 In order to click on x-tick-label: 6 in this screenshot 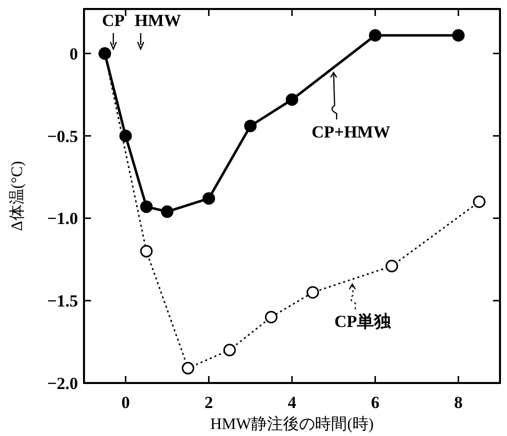, I will do `click(375, 402)`.